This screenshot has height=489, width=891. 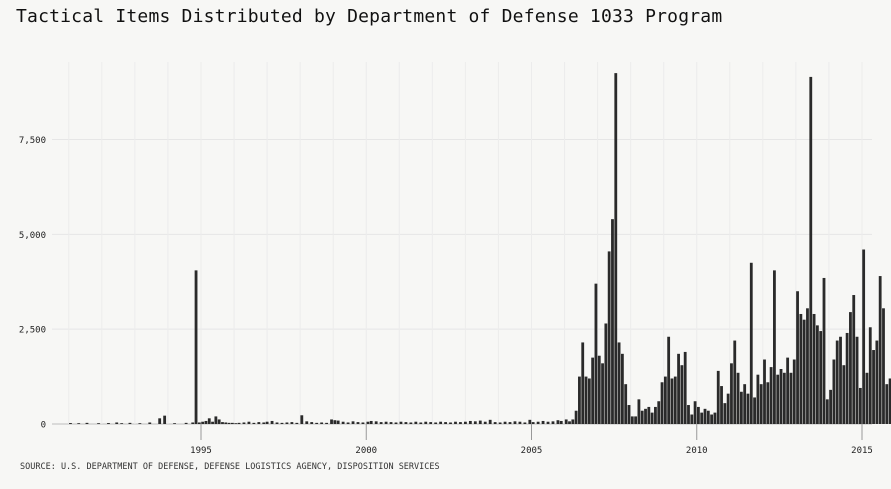 What do you see at coordinates (201, 451) in the screenshot?
I see `x-tick-label: 1995` at bounding box center [201, 451].